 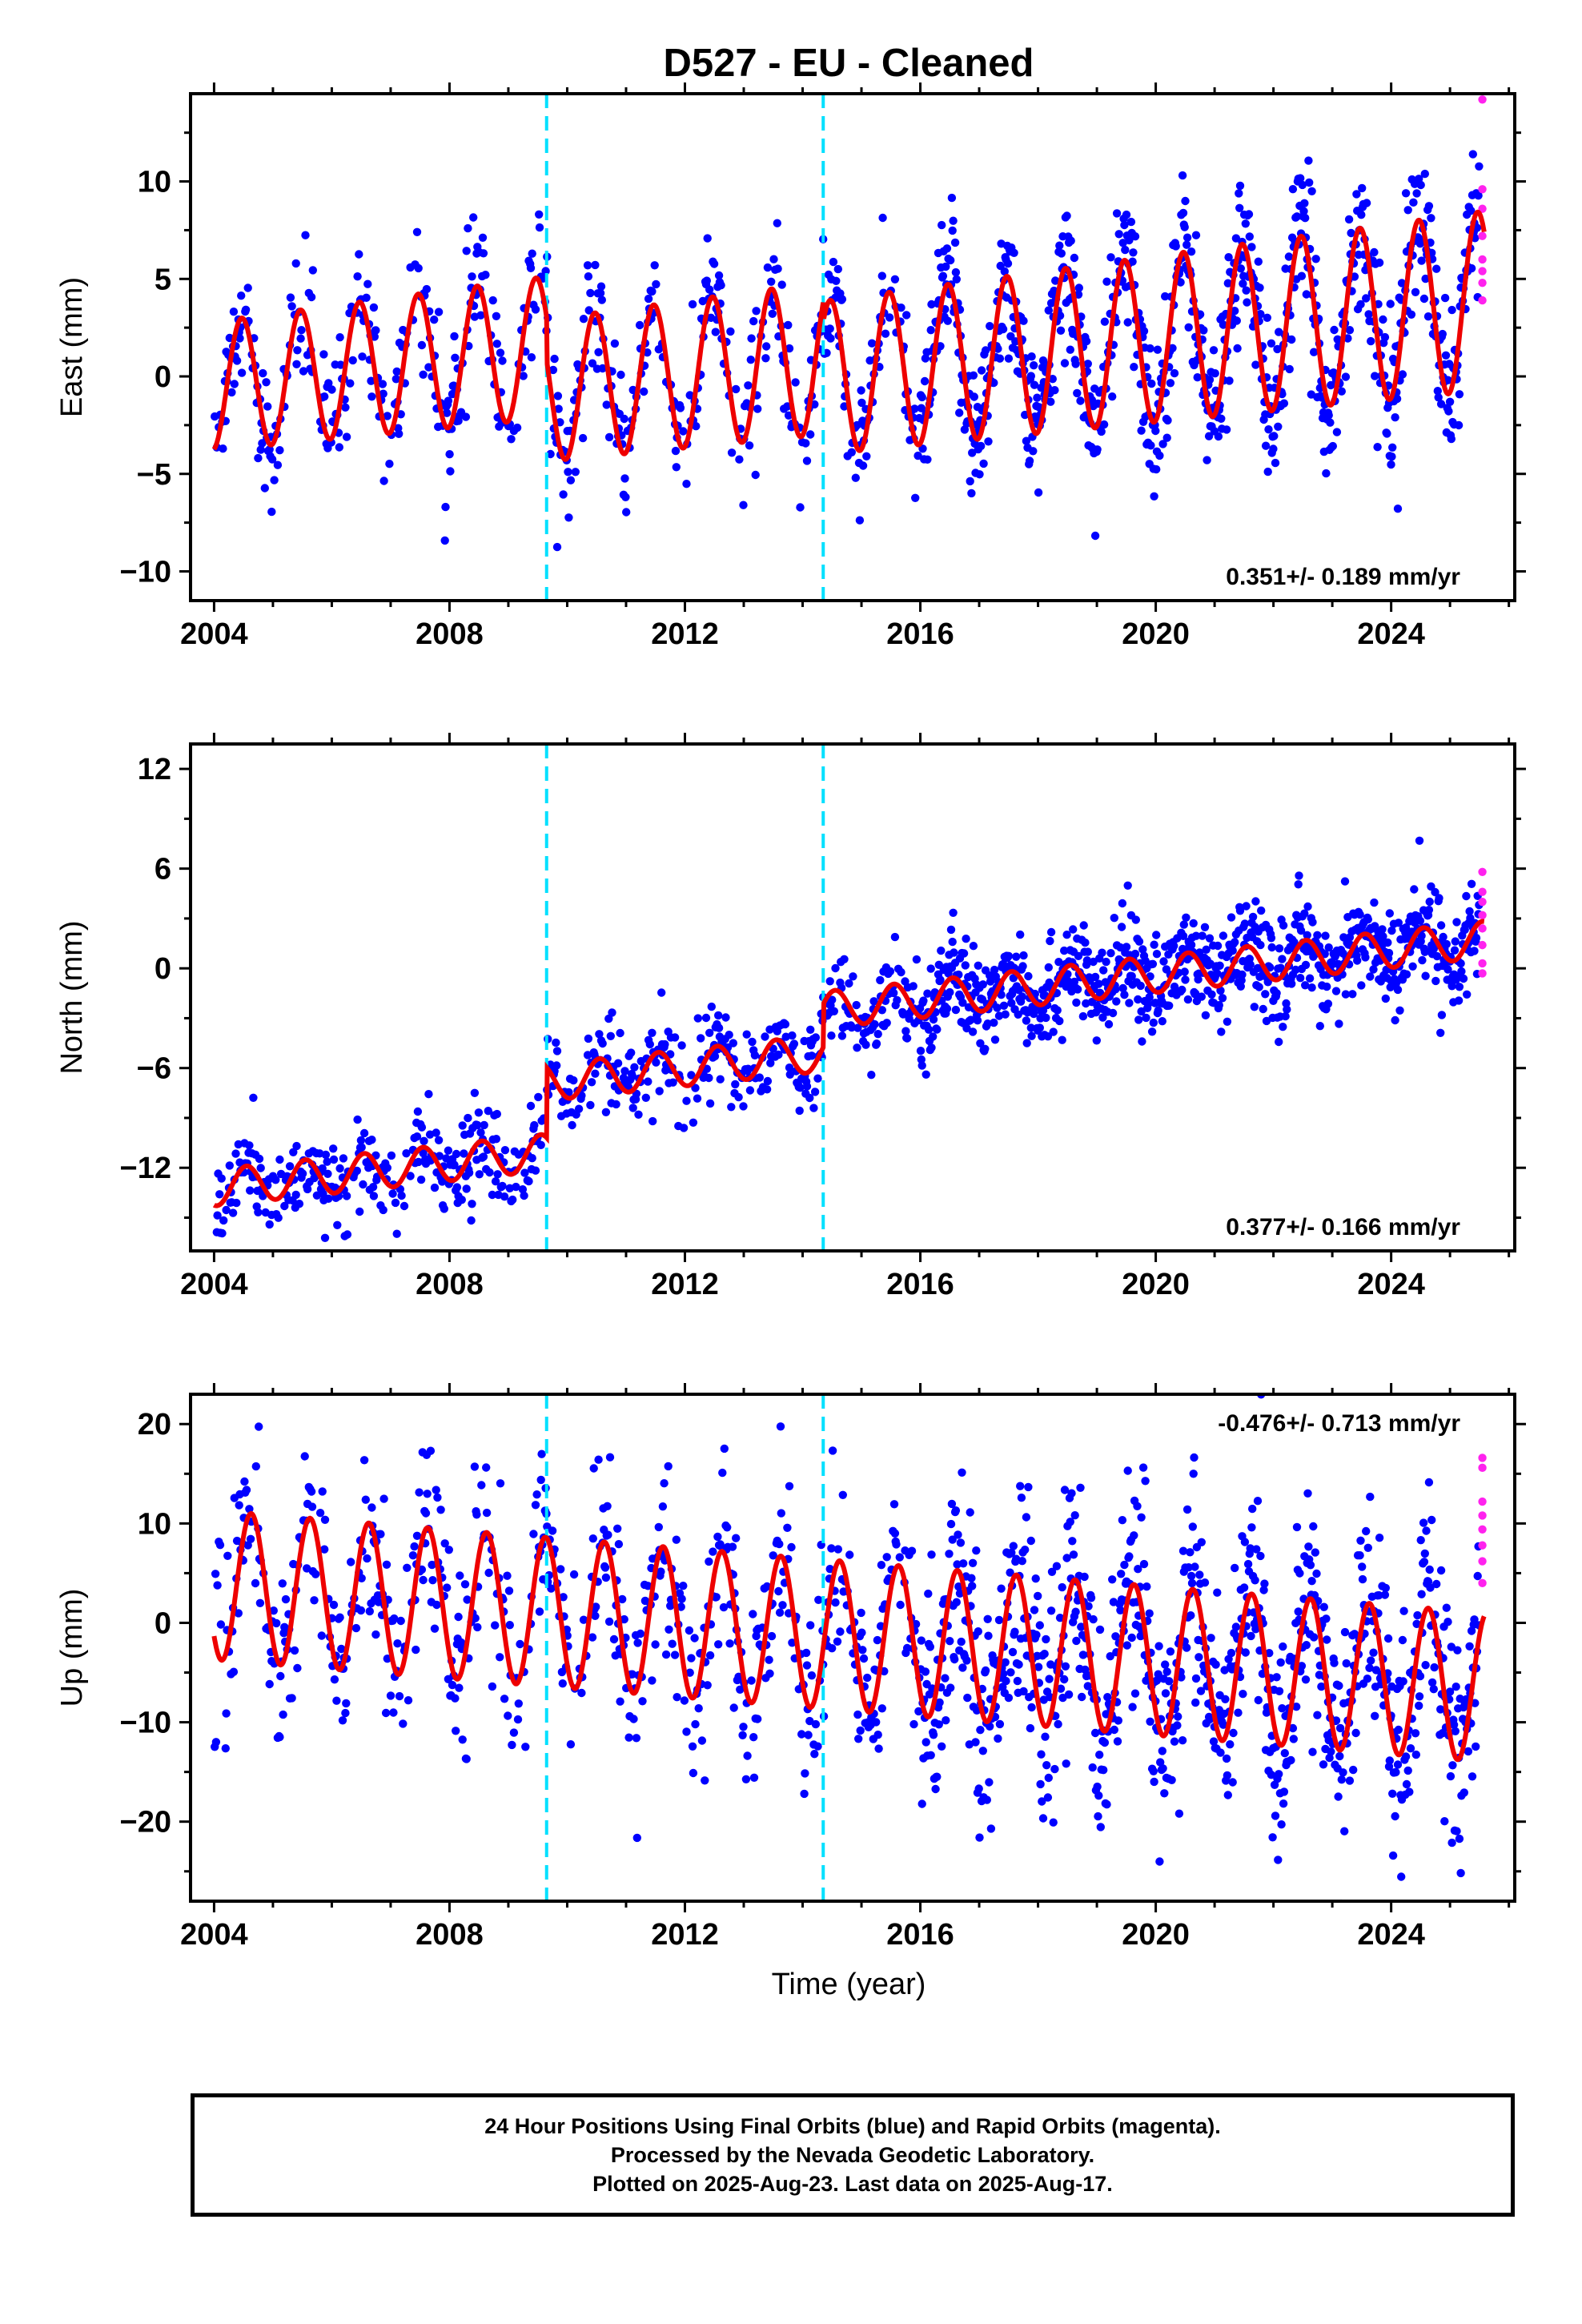 What do you see at coordinates (920, 634) in the screenshot?
I see `x-tick-label: 2016` at bounding box center [920, 634].